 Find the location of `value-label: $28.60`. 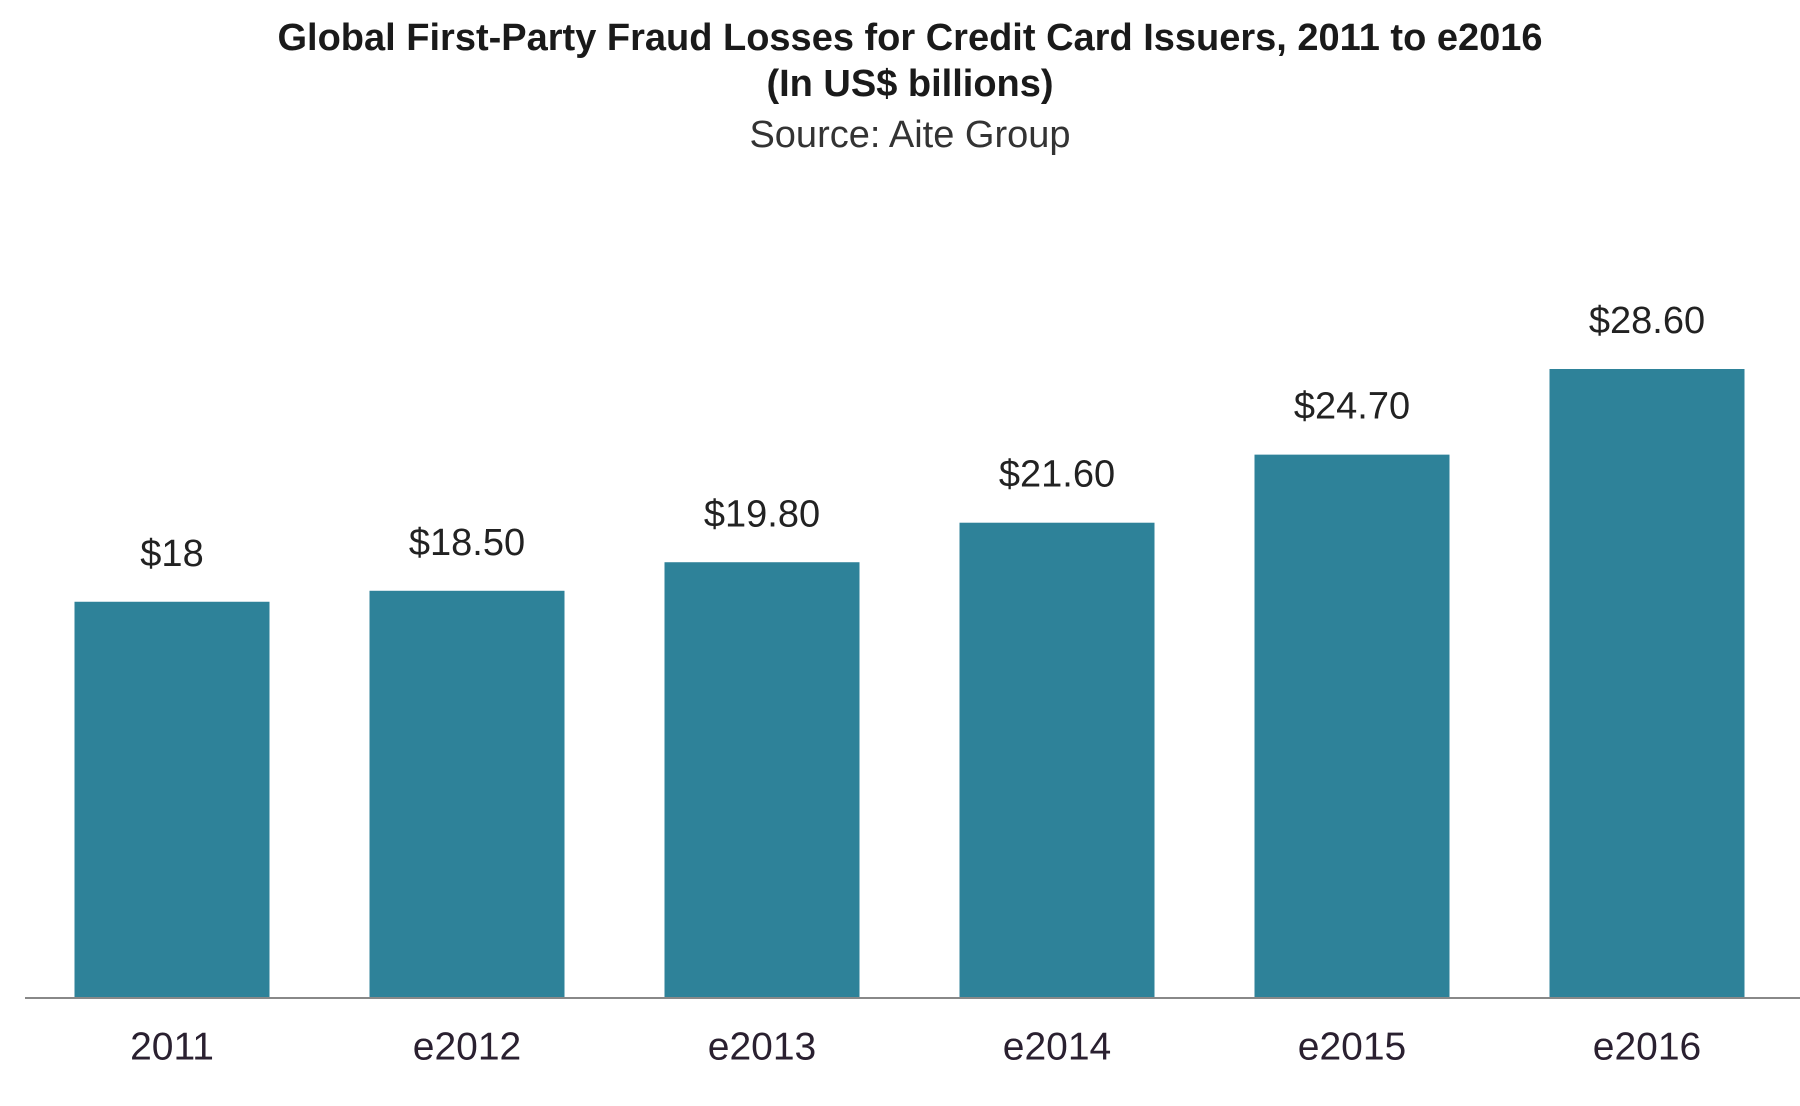

value-label: $28.60 is located at coordinates (1647, 321).